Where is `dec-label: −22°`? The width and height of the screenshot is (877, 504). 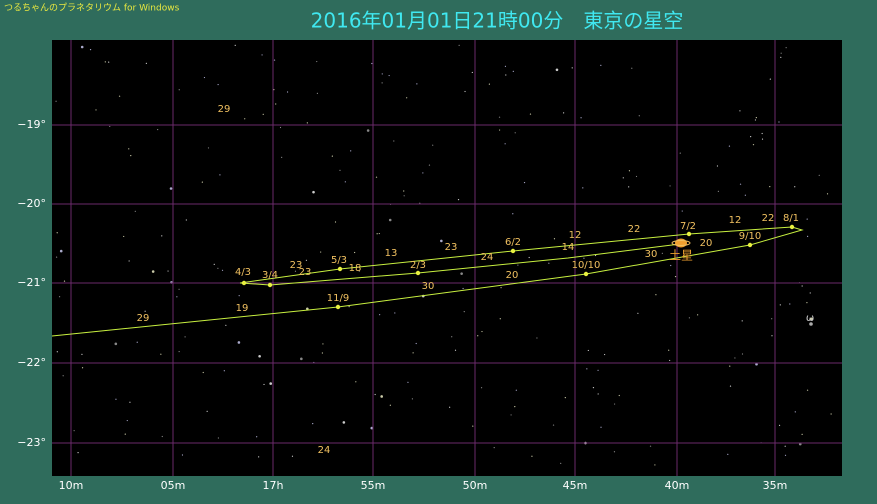 dec-label: −22° is located at coordinates (31, 362).